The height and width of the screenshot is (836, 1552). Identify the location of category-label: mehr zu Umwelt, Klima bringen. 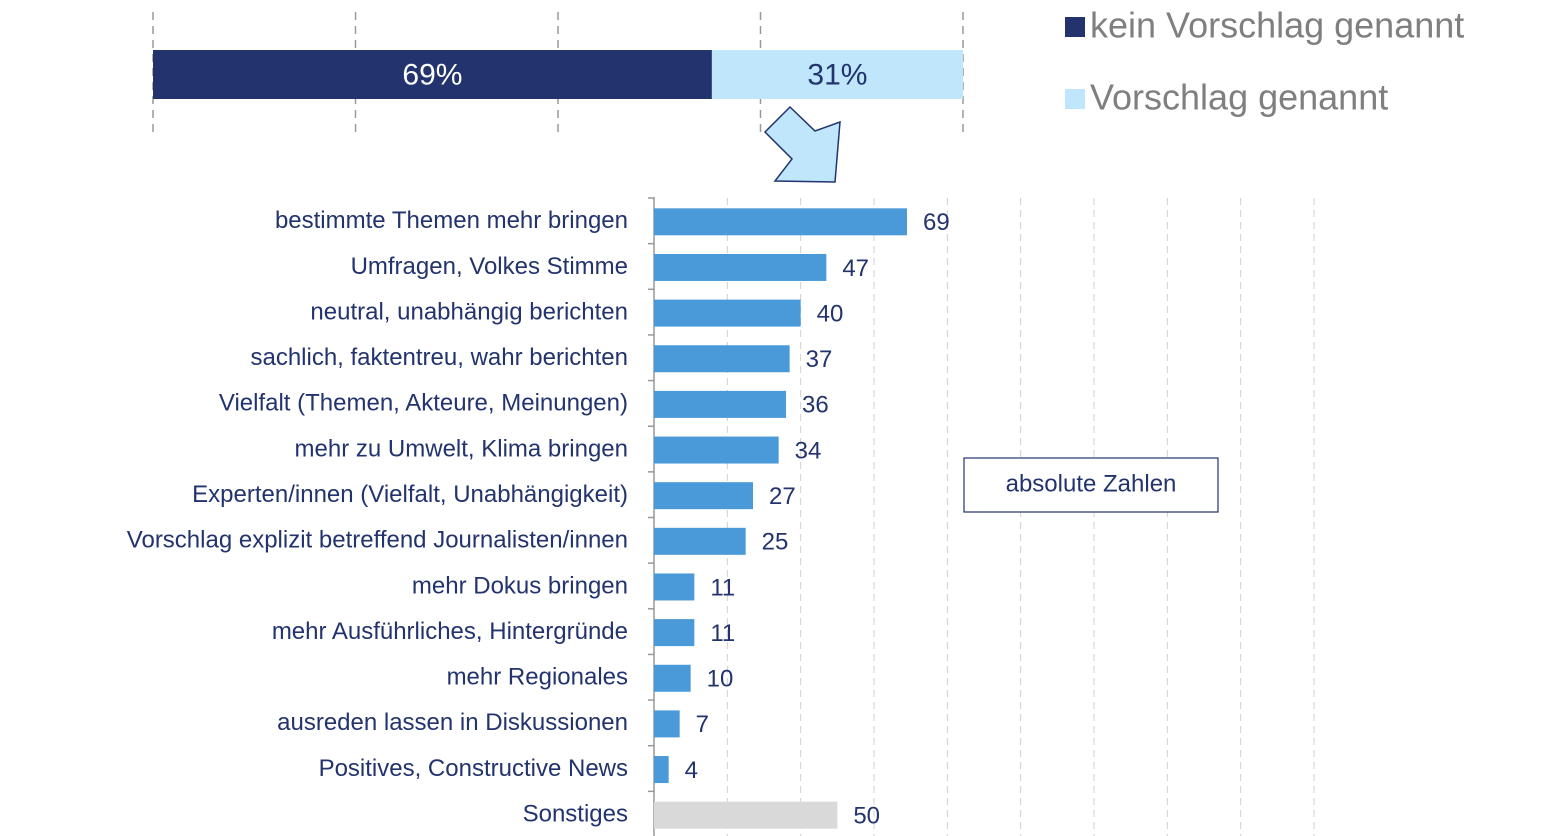
(461, 448).